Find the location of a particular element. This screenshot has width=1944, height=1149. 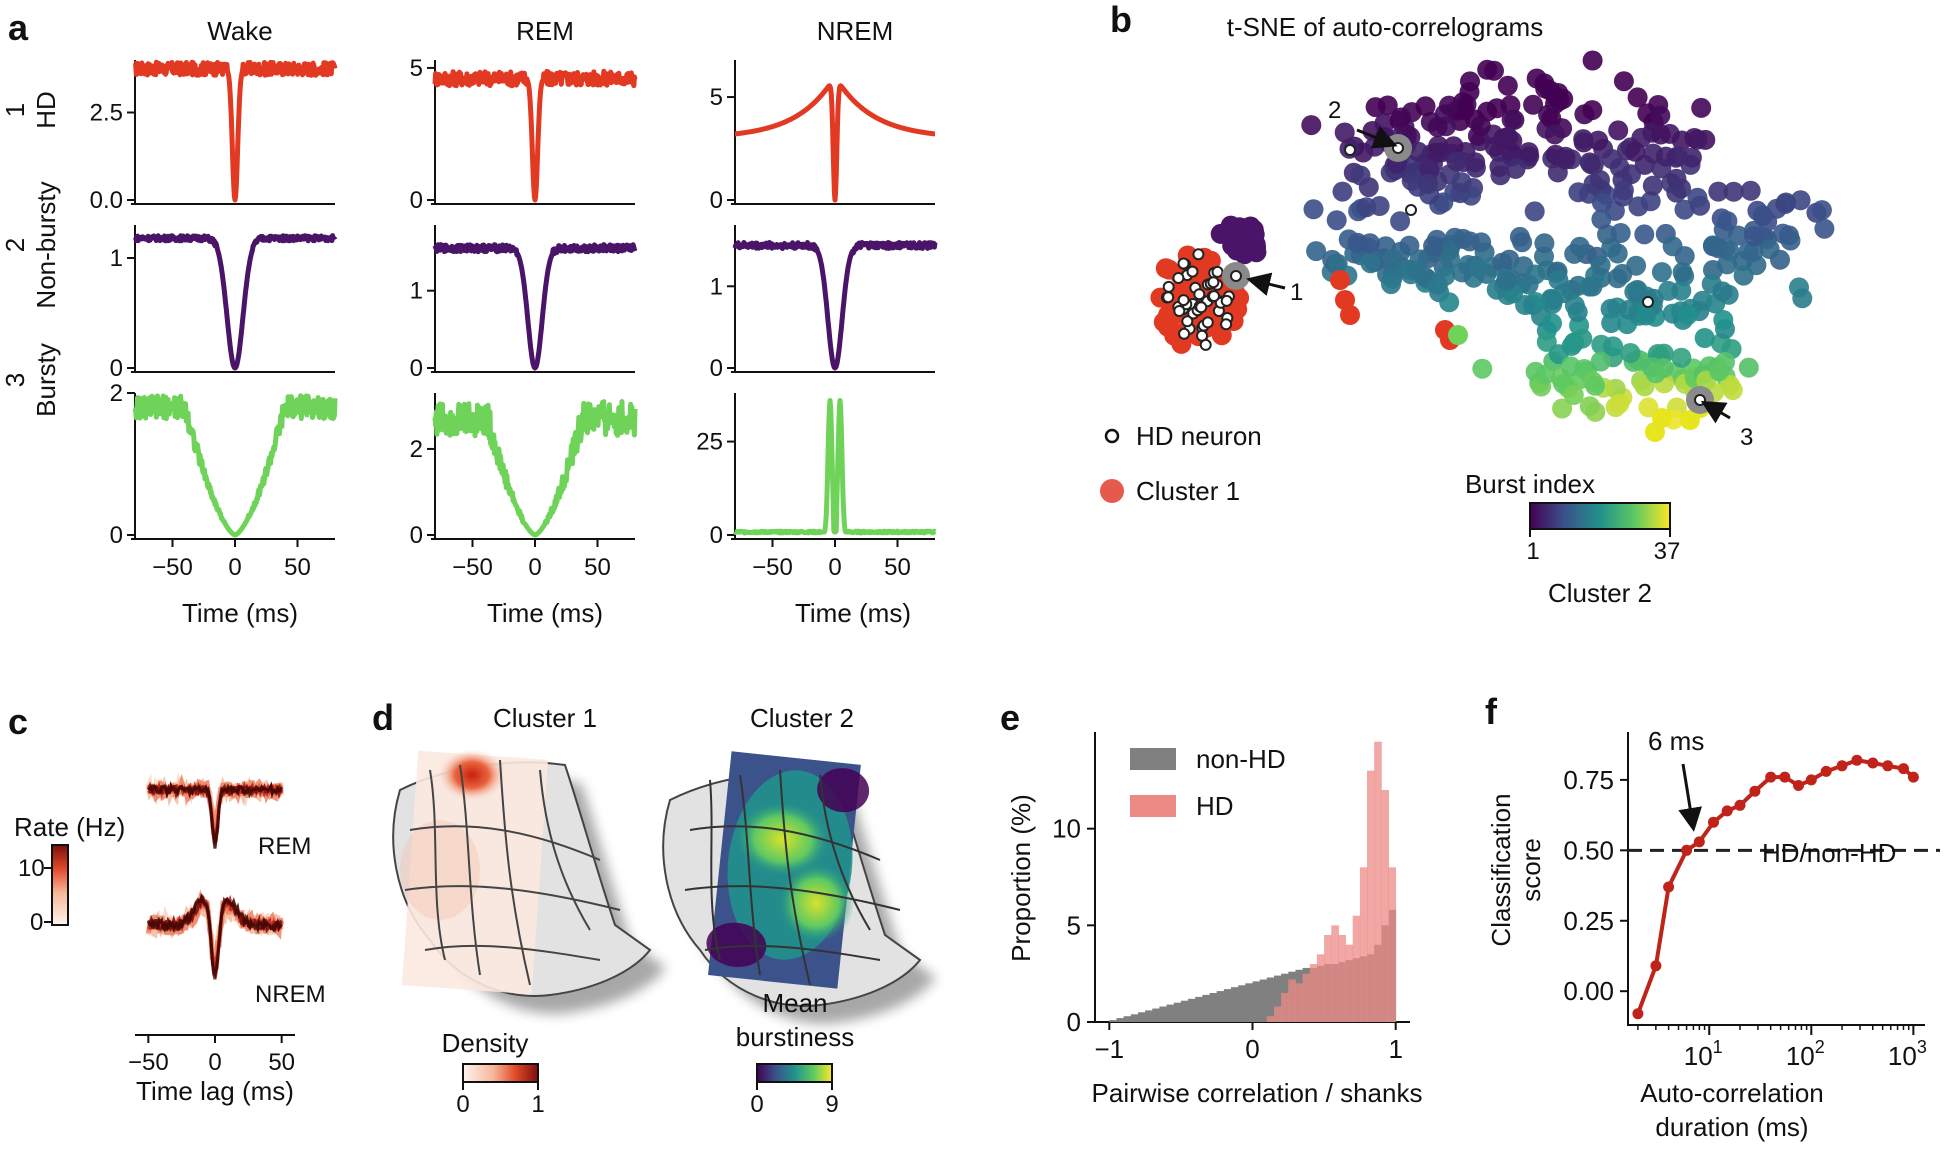

map2-low2 is located at coordinates (843, 790).